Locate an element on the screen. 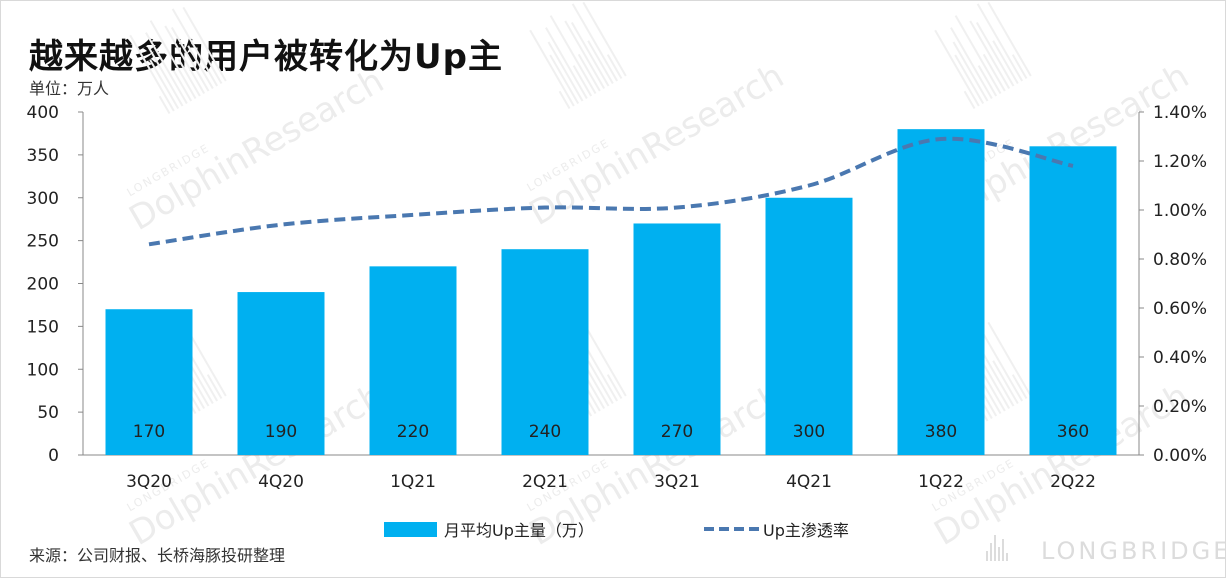 This screenshot has width=1226, height=578. brand-logo-text: LONGBRIDGE is located at coordinates (1133, 551).